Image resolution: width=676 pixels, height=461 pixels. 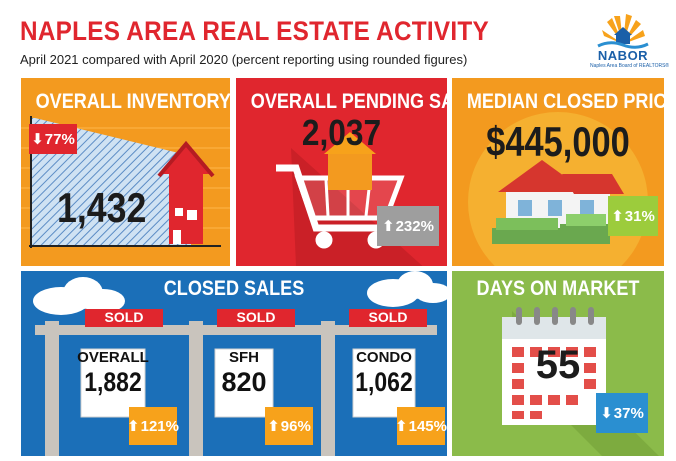 What do you see at coordinates (102, 207) in the screenshot?
I see `inventory-value: 1,432` at bounding box center [102, 207].